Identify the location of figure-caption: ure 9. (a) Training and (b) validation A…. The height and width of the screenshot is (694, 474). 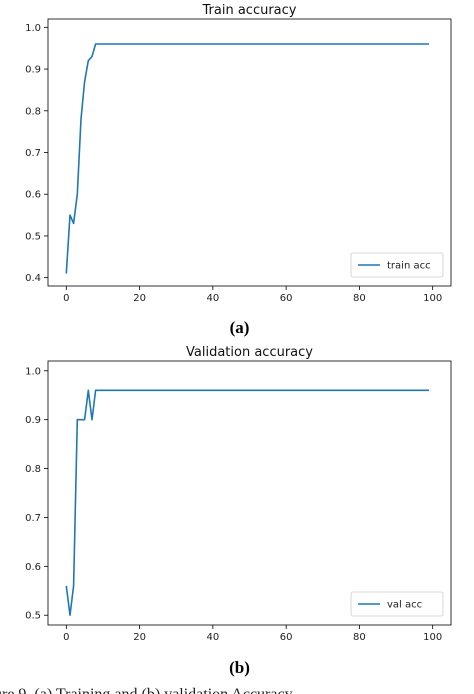
(146, 690).